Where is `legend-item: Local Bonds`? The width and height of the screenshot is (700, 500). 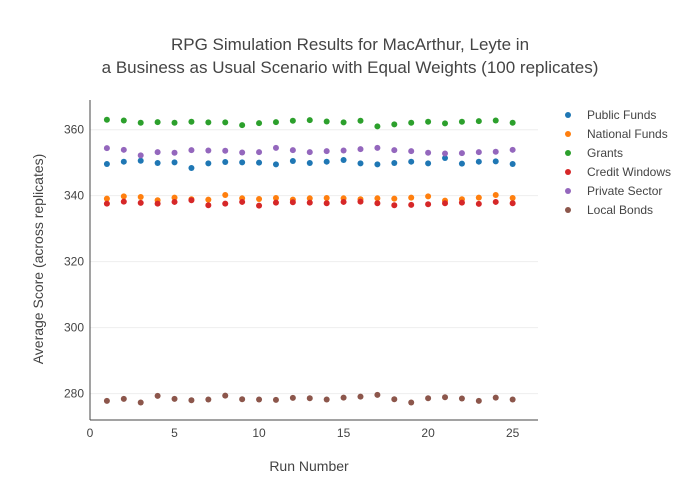 legend-item: Local Bonds is located at coordinates (609, 210).